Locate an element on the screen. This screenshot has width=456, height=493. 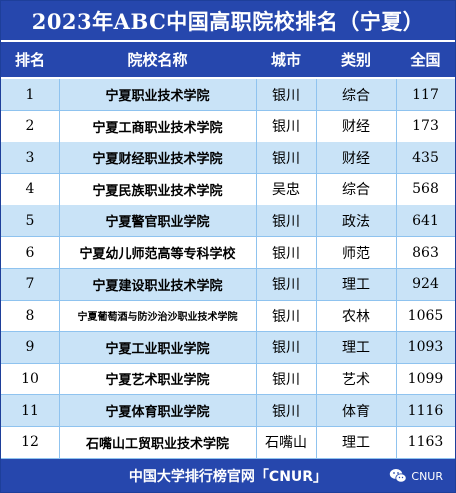
table-row: 11 宁夏体育职业学院 银川 体育 1116 is located at coordinates (228, 411).